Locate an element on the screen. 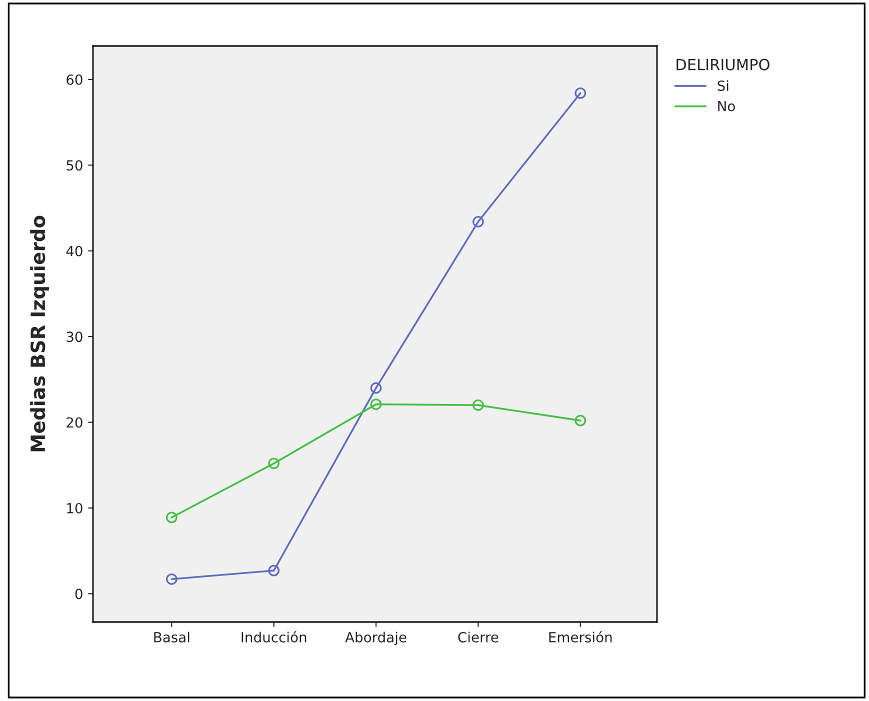 The image size is (869, 701). y-tick-label: 40 is located at coordinates (74, 251).